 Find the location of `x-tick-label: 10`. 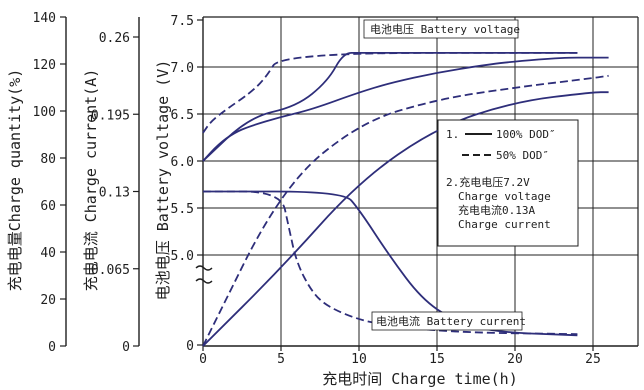

x-tick-label: 10 is located at coordinates (359, 359).